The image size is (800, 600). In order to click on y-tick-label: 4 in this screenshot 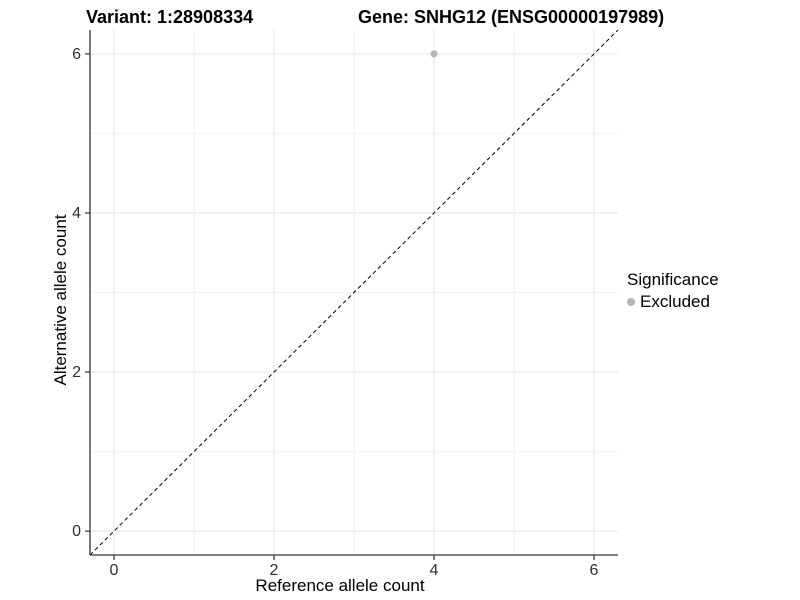, I will do `click(76, 213)`.